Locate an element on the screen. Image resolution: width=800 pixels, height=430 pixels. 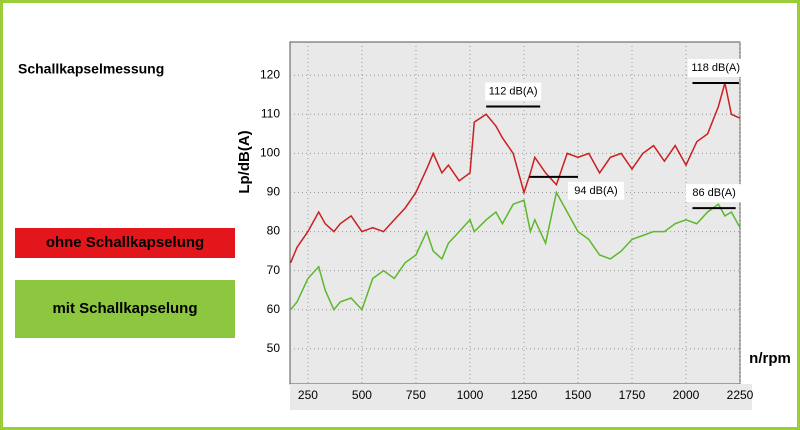
y-tick-label: 100 is located at coordinates (270, 153).